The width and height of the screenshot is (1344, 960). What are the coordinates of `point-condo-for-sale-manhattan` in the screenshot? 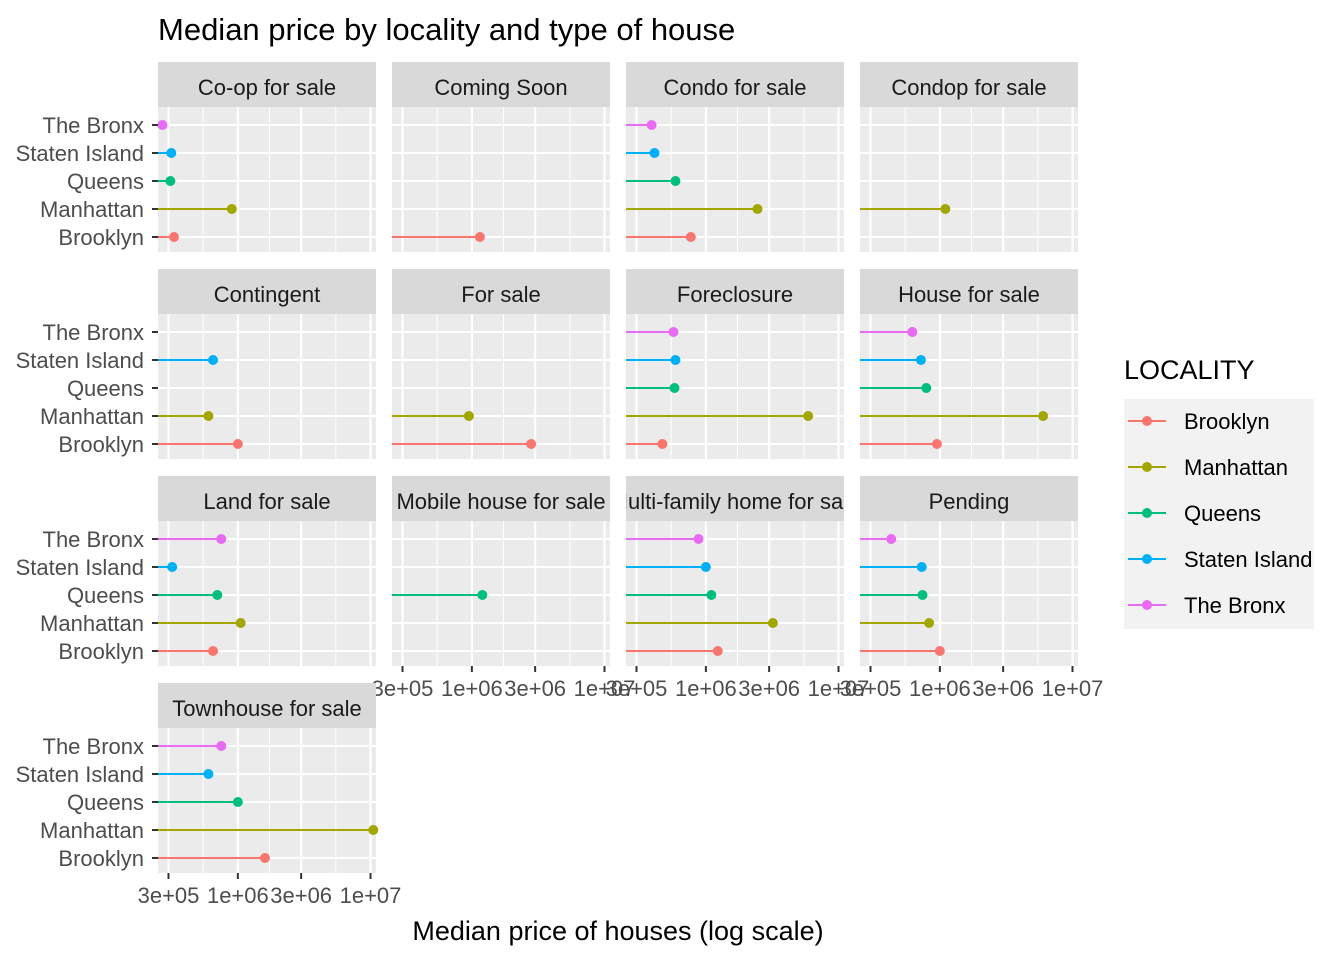 It's located at (757, 209).